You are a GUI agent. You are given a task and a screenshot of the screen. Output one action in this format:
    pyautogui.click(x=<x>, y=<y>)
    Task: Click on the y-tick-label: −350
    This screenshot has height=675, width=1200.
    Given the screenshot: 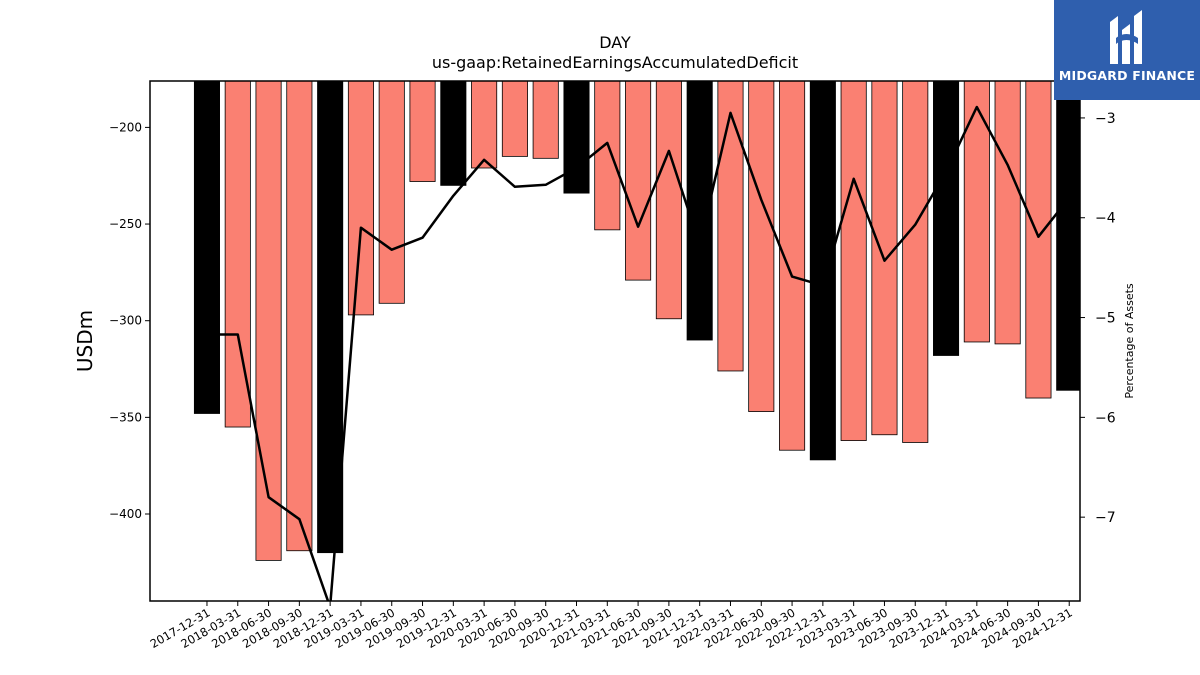 What is the action you would take?
    pyautogui.click(x=125, y=417)
    